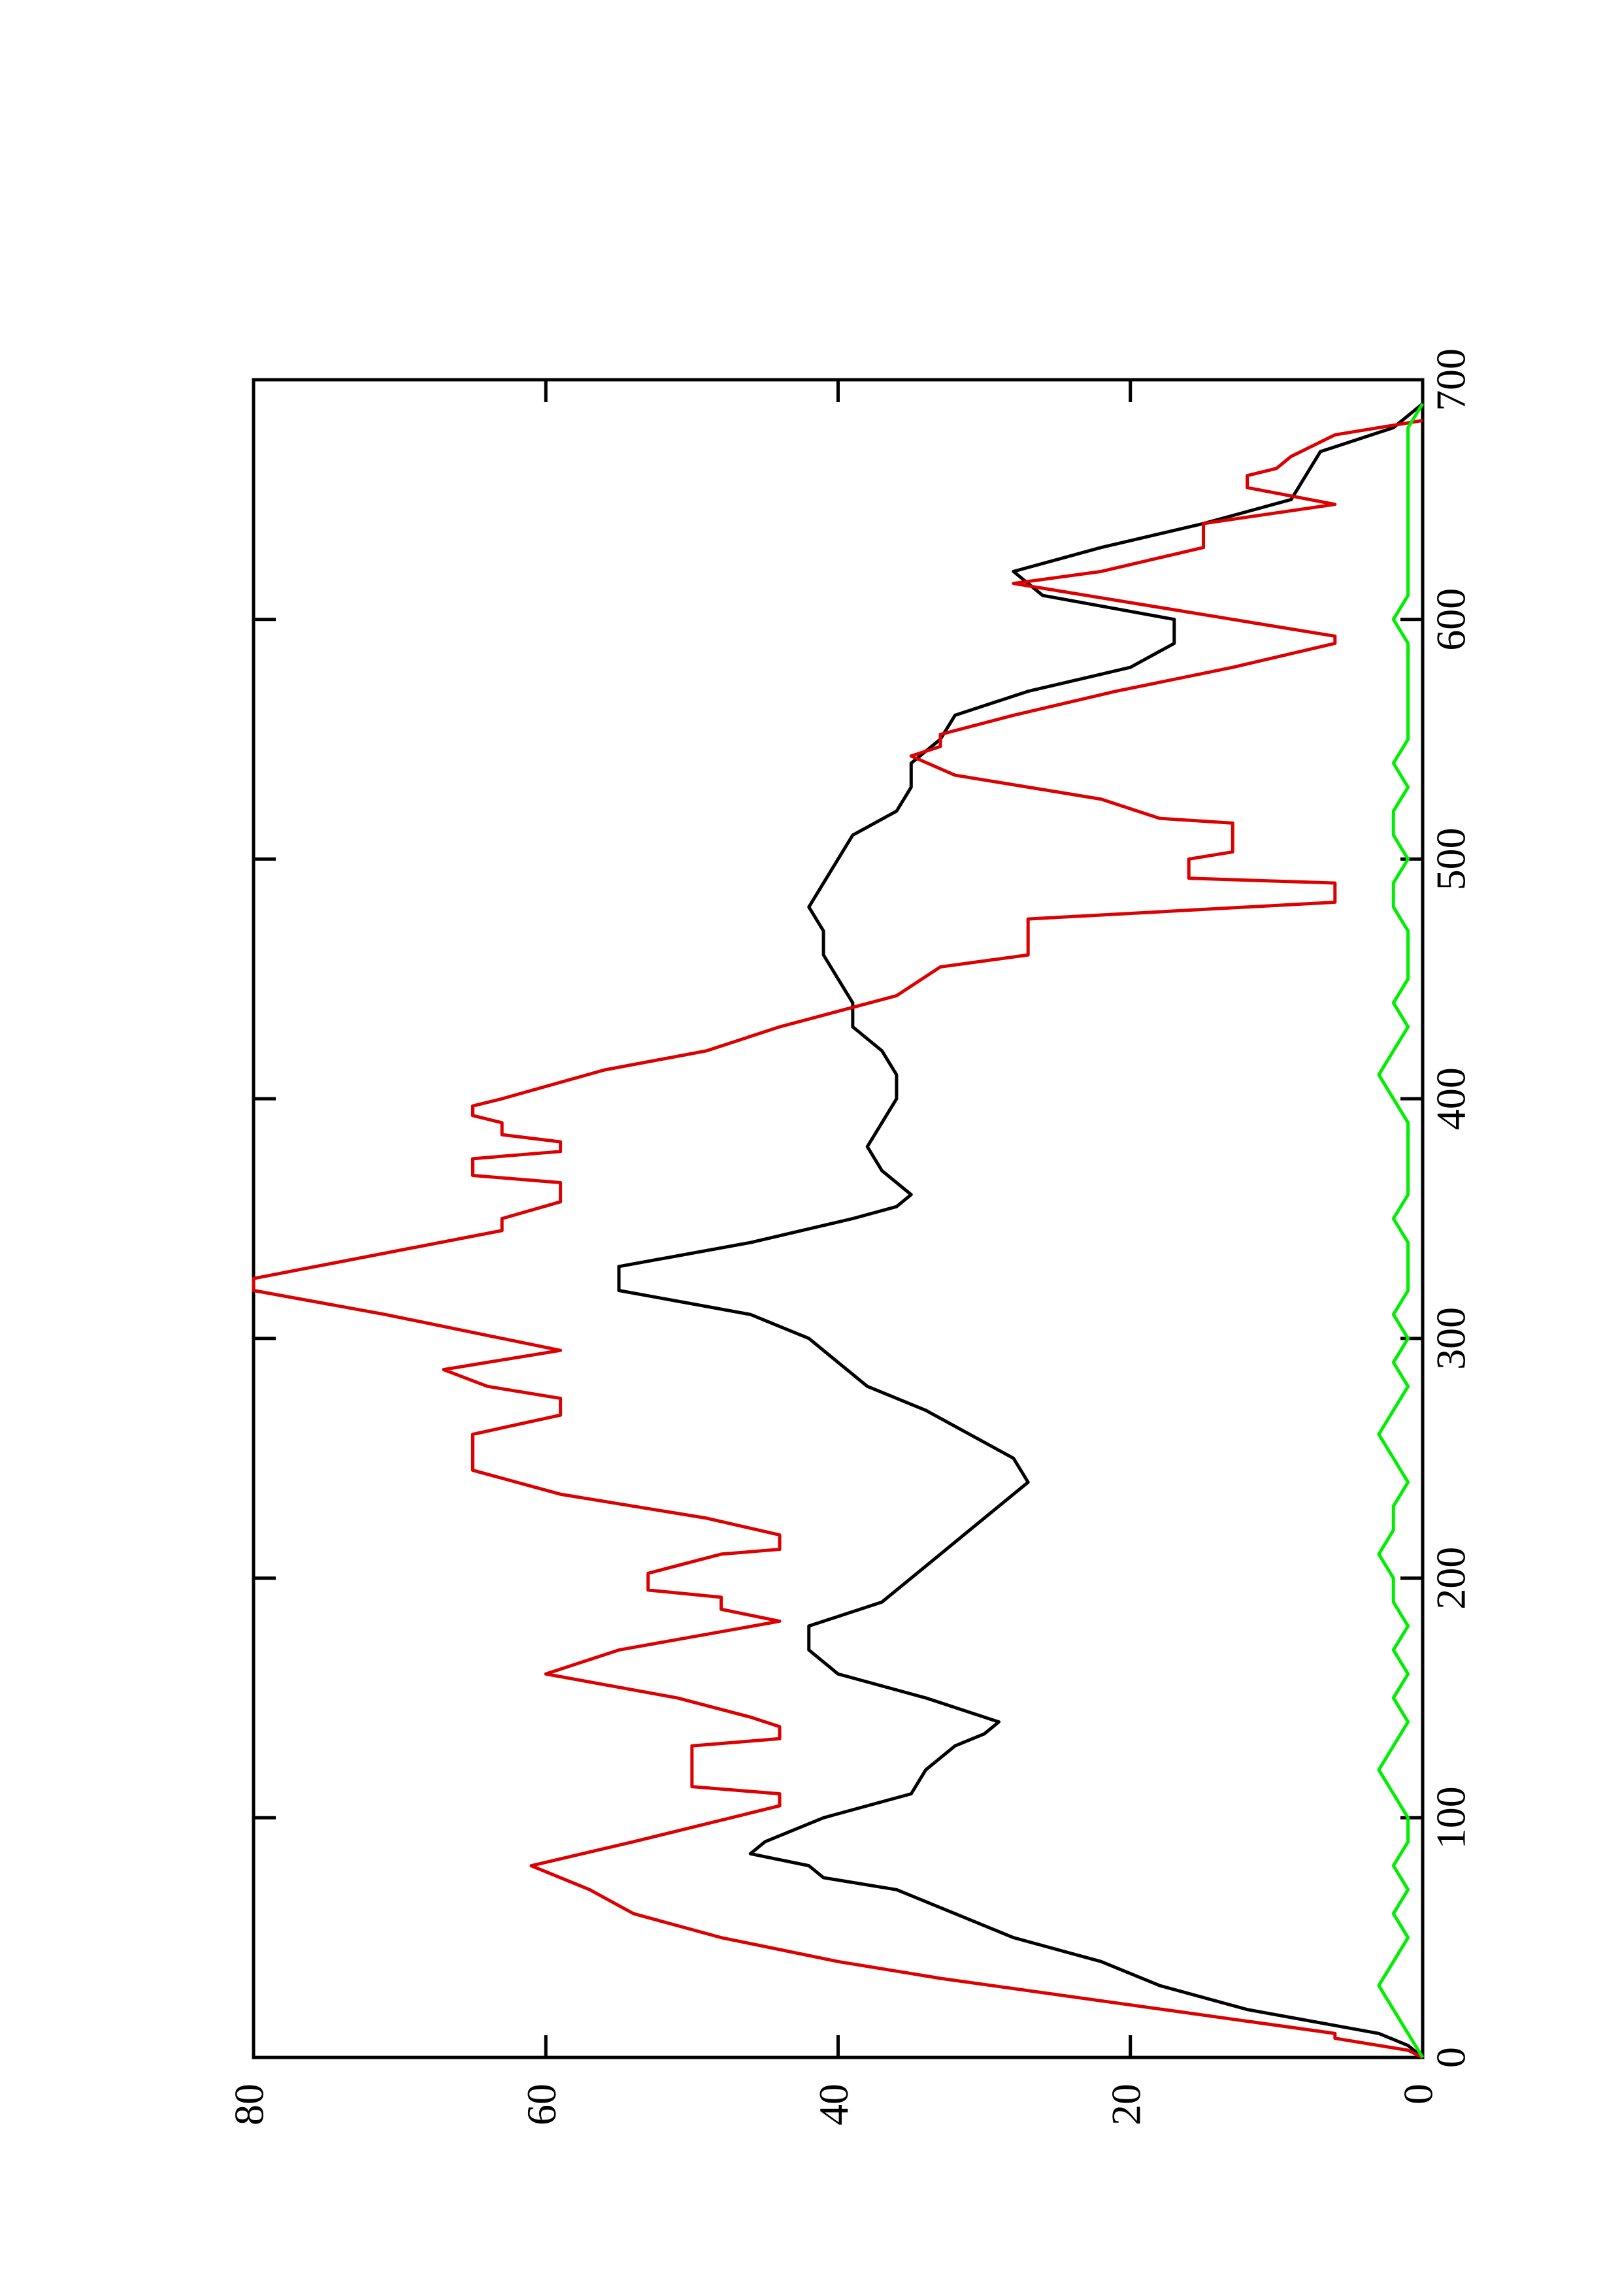 The height and width of the screenshot is (2296, 1620). Describe the element at coordinates (1451, 1338) in the screenshot. I see `x-tick-label: 300` at that location.